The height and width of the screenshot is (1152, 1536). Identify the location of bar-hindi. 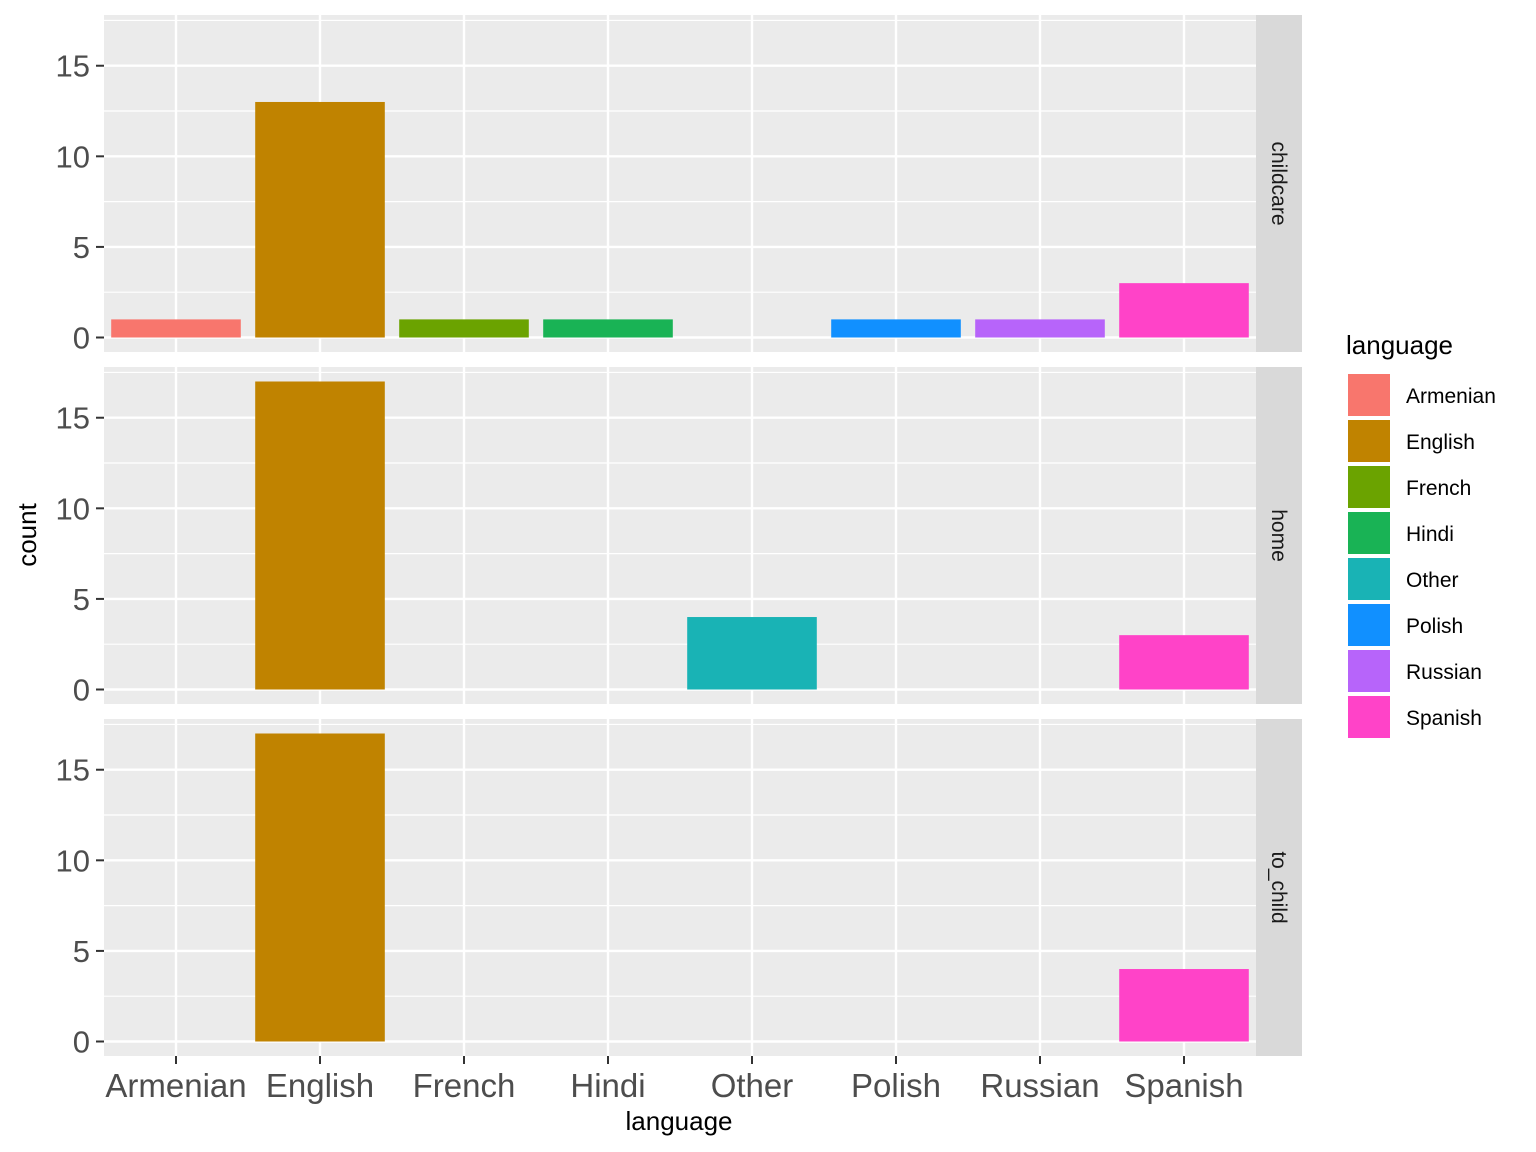
(608, 328).